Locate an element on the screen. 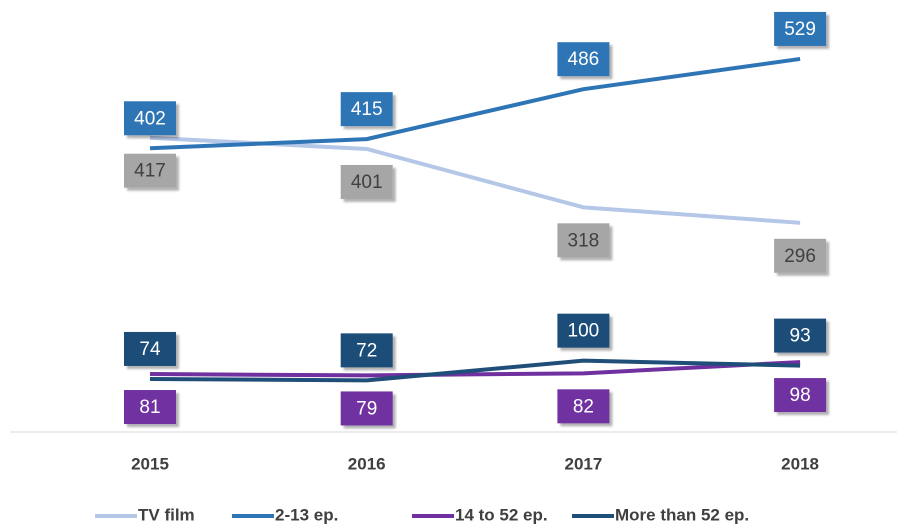 This screenshot has width=897, height=529. data-label: 79 is located at coordinates (366, 408).